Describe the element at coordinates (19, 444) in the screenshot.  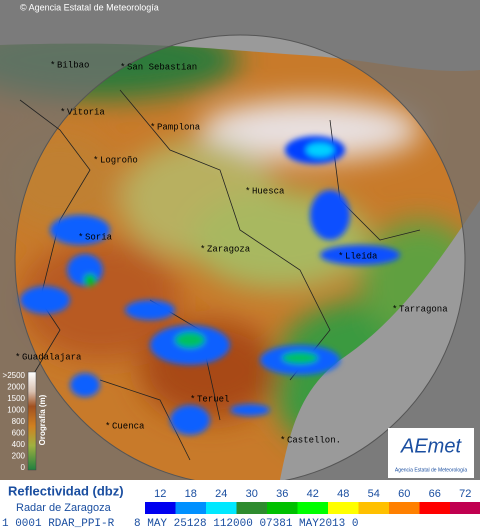
I see `orography-label: 400` at that location.